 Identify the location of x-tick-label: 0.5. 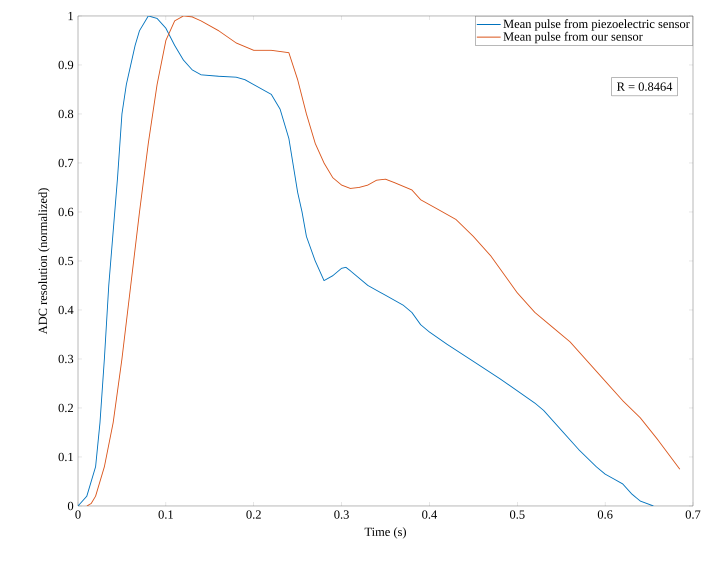
(517, 514).